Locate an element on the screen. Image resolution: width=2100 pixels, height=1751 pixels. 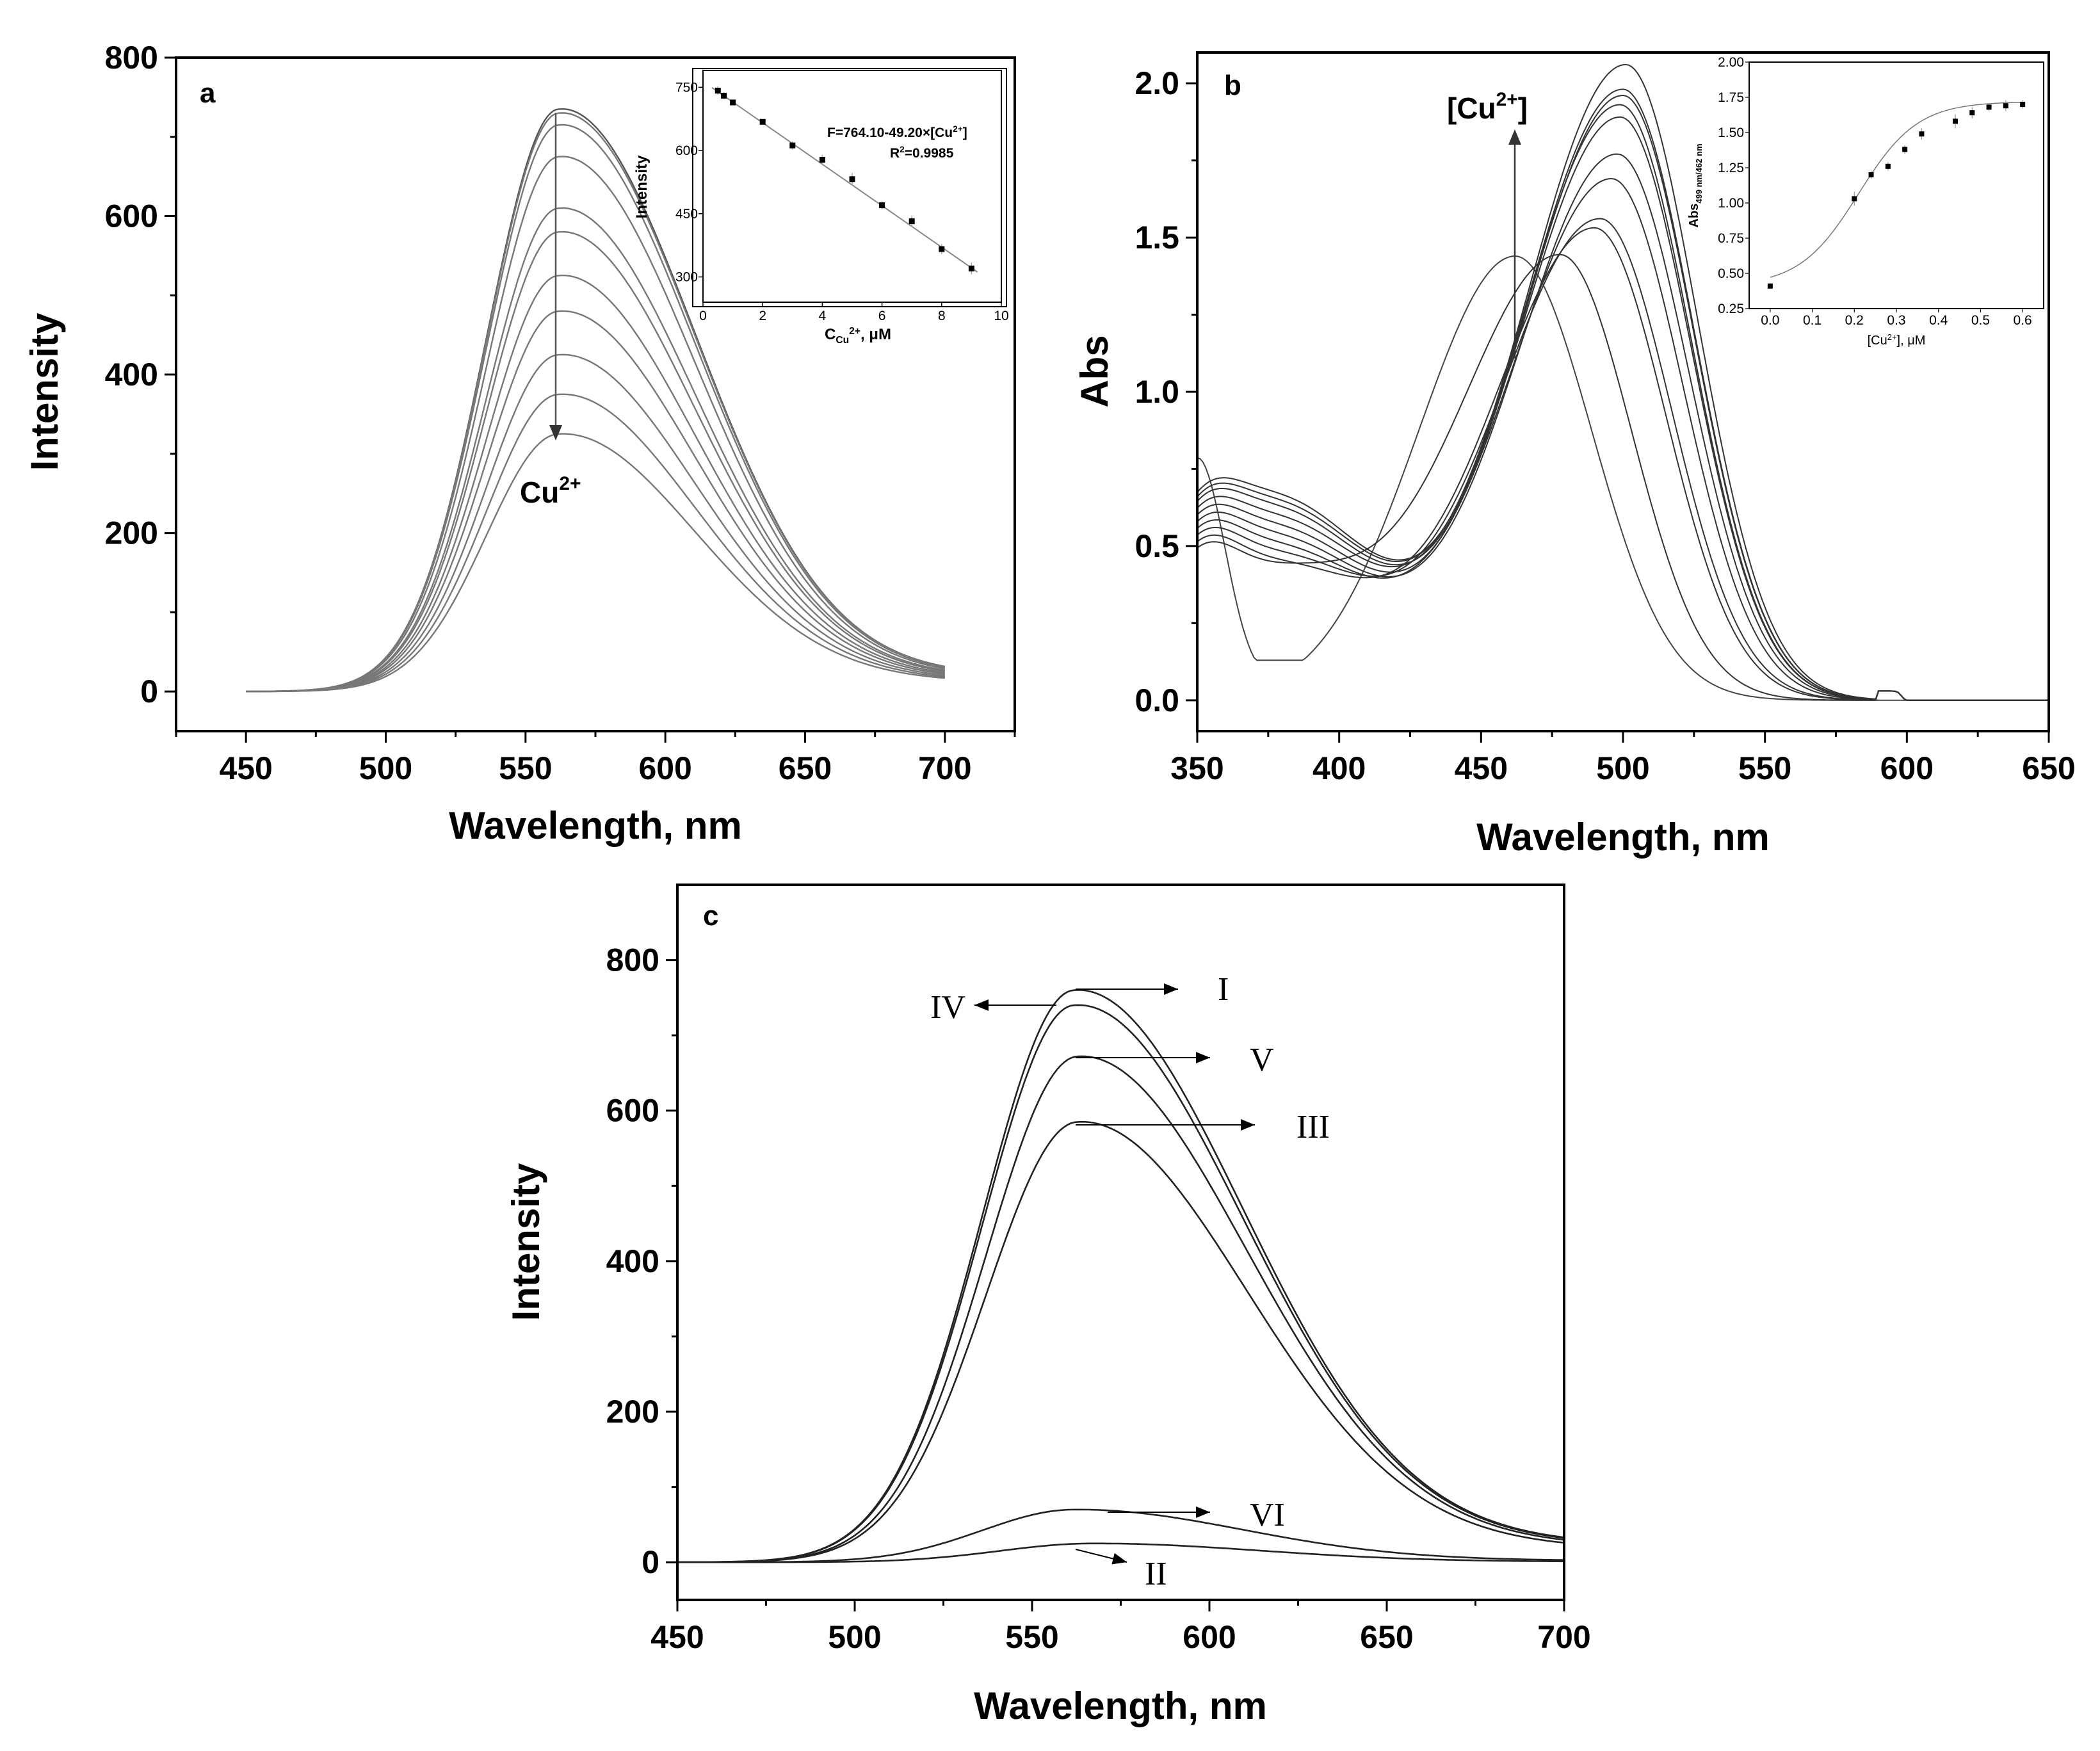
panel-c-label: c is located at coordinates (710, 916).